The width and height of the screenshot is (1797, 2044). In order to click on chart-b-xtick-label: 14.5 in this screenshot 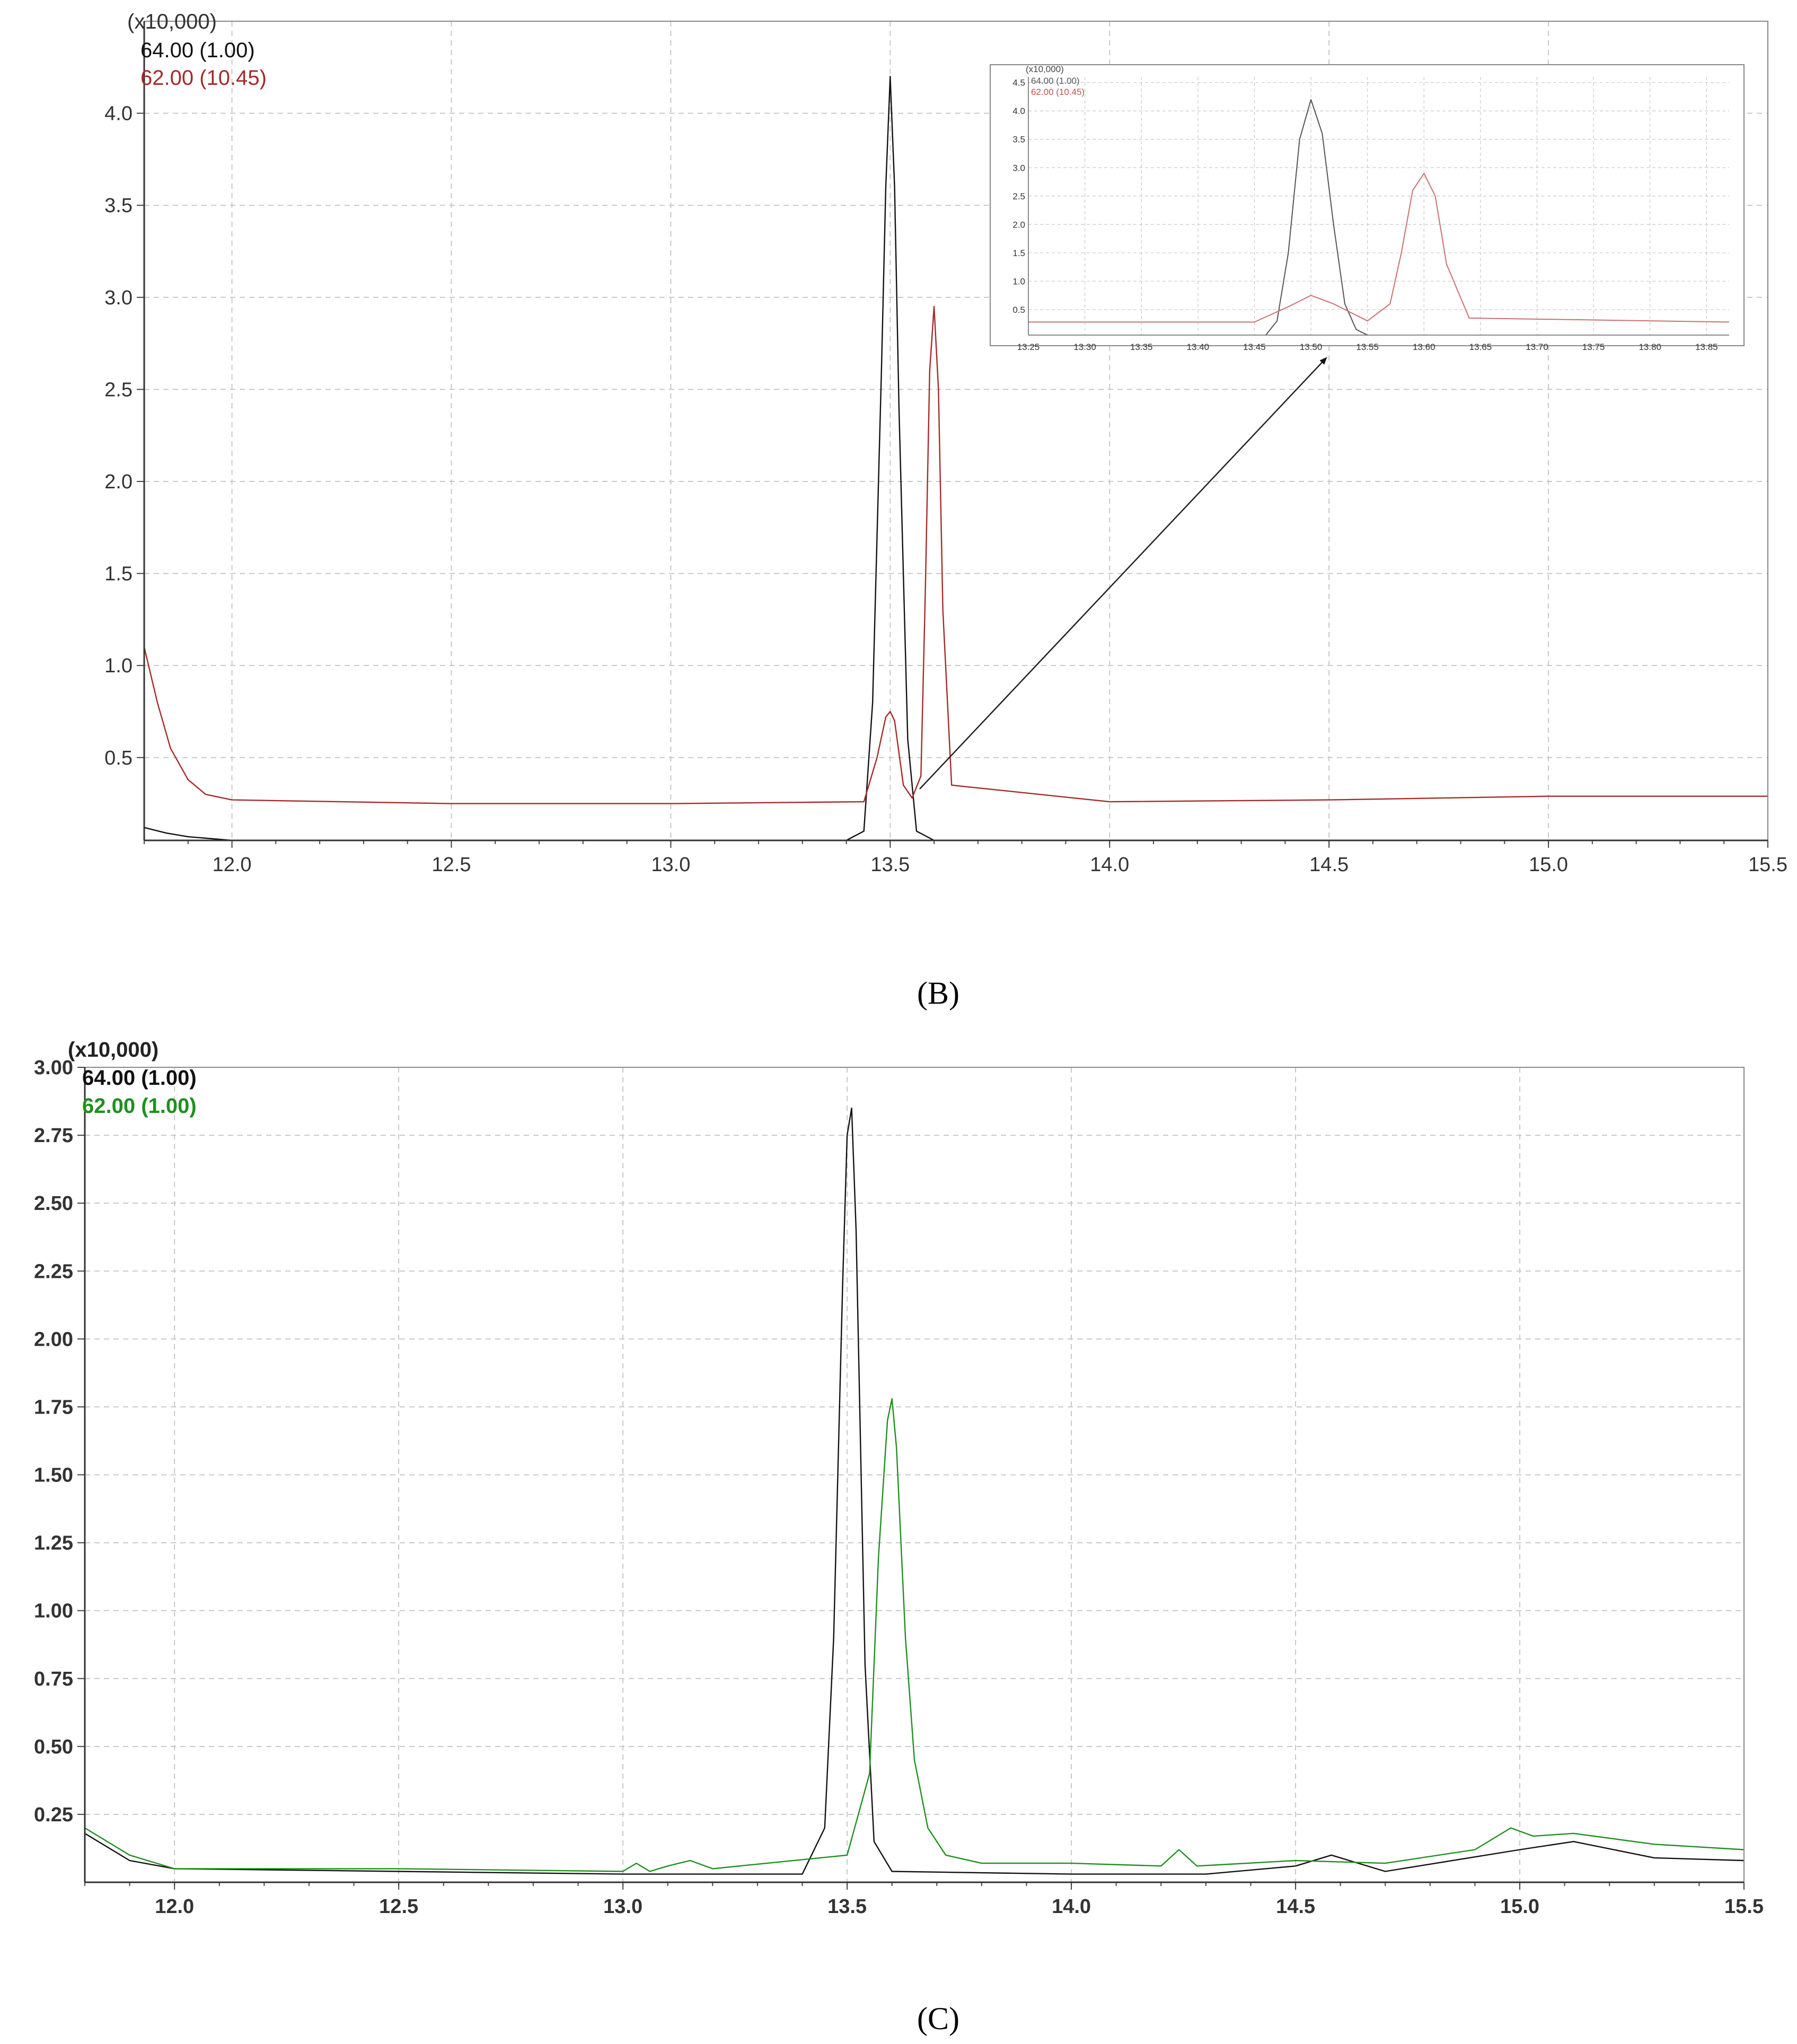, I will do `click(1329, 865)`.